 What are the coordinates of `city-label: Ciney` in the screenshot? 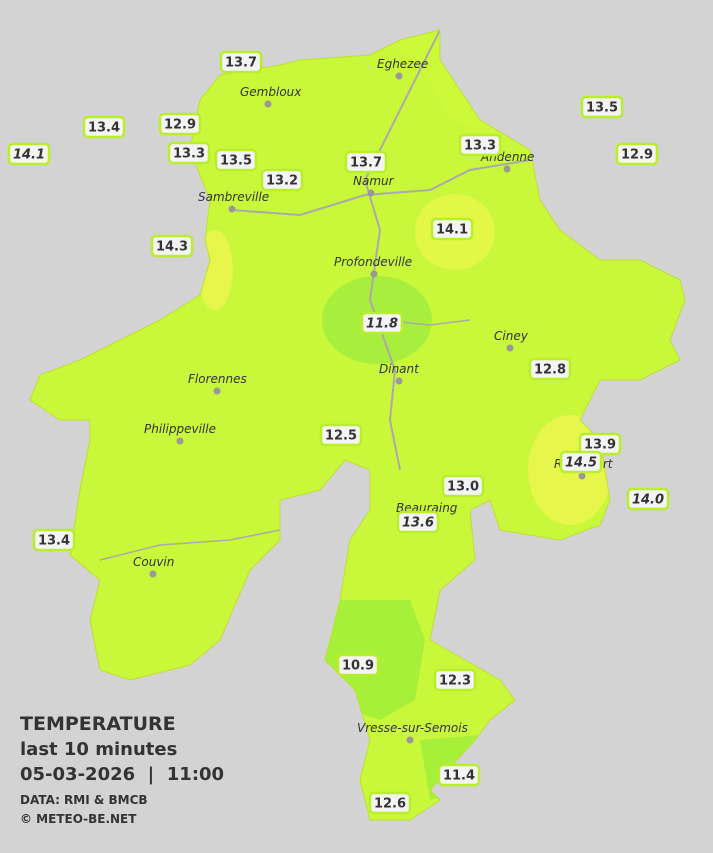 It's located at (511, 336).